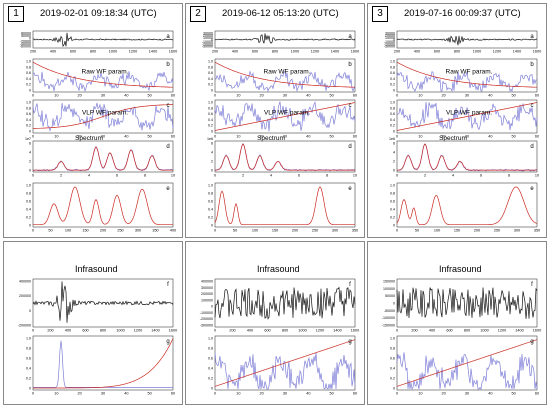 The width and height of the screenshot is (550, 409). Describe the element at coordinates (98, 13) in the screenshot. I see `column-timestamp-title: 2019-02-01 09:18:34 (UTC)` at that location.